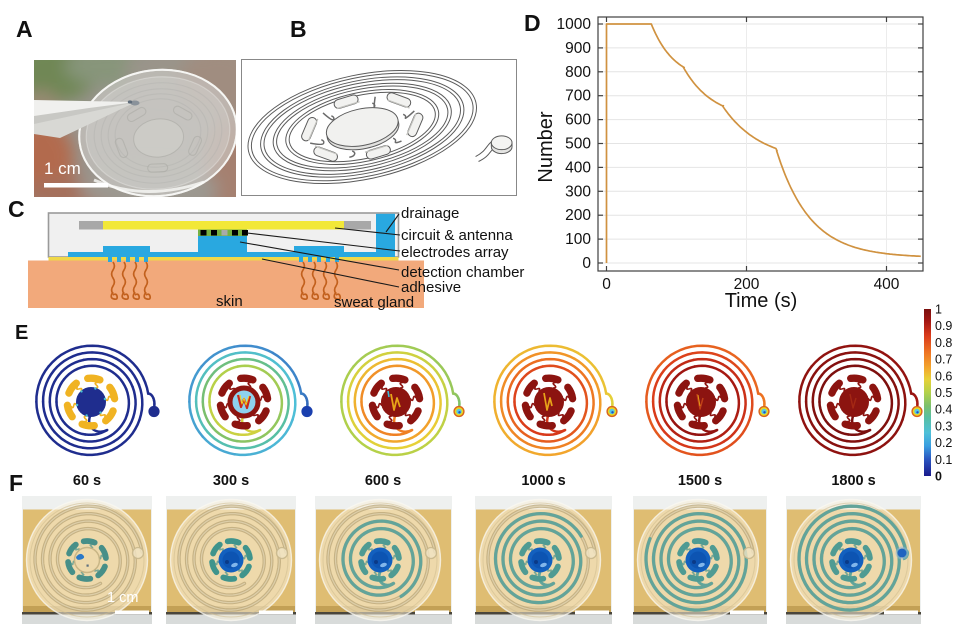  I want to click on svg-text: Time (s), so click(761, 301).